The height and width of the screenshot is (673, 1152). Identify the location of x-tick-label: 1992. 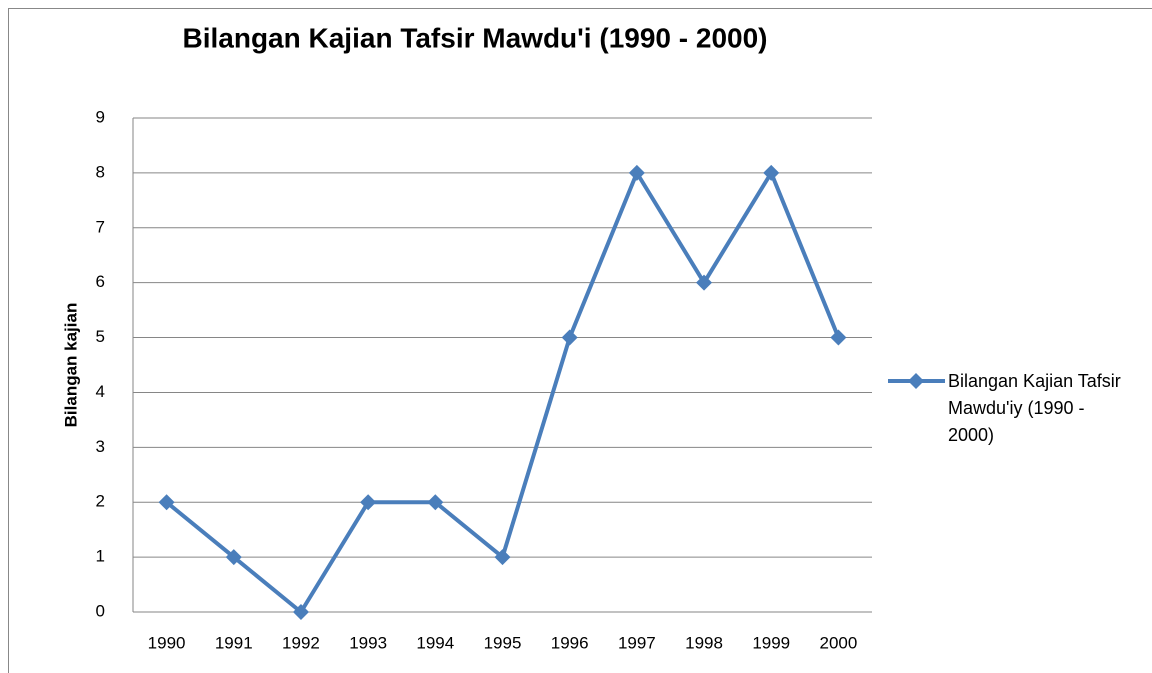
(301, 642).